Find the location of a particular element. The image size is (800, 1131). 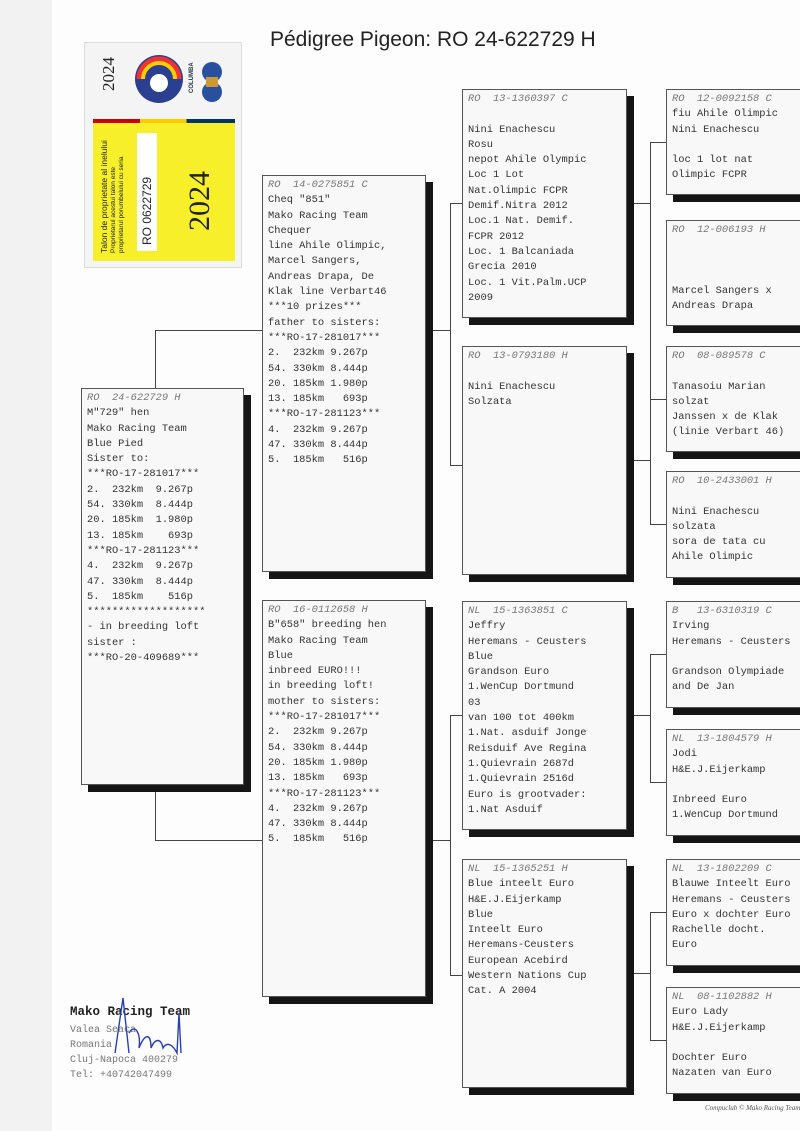

pedigree-box-sd: RO 13-0793180 H Nini Enachescu Solzata is located at coordinates (544, 460).